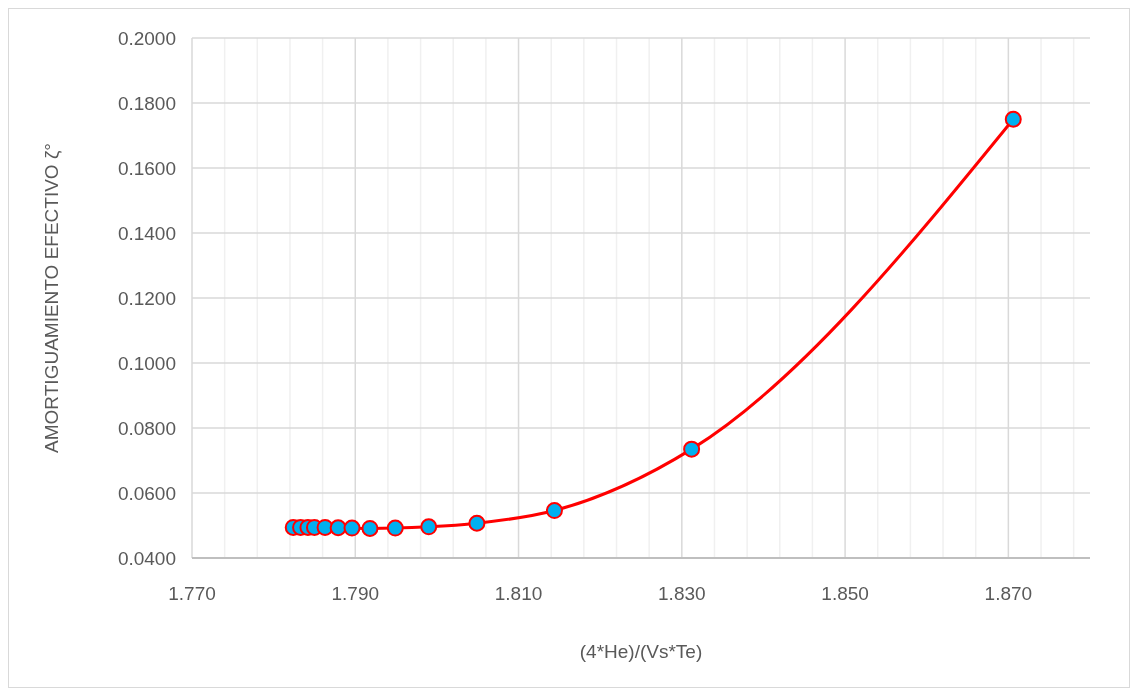 This screenshot has width=1138, height=696. What do you see at coordinates (146, 428) in the screenshot?
I see `y-tick-label: 0.0800` at bounding box center [146, 428].